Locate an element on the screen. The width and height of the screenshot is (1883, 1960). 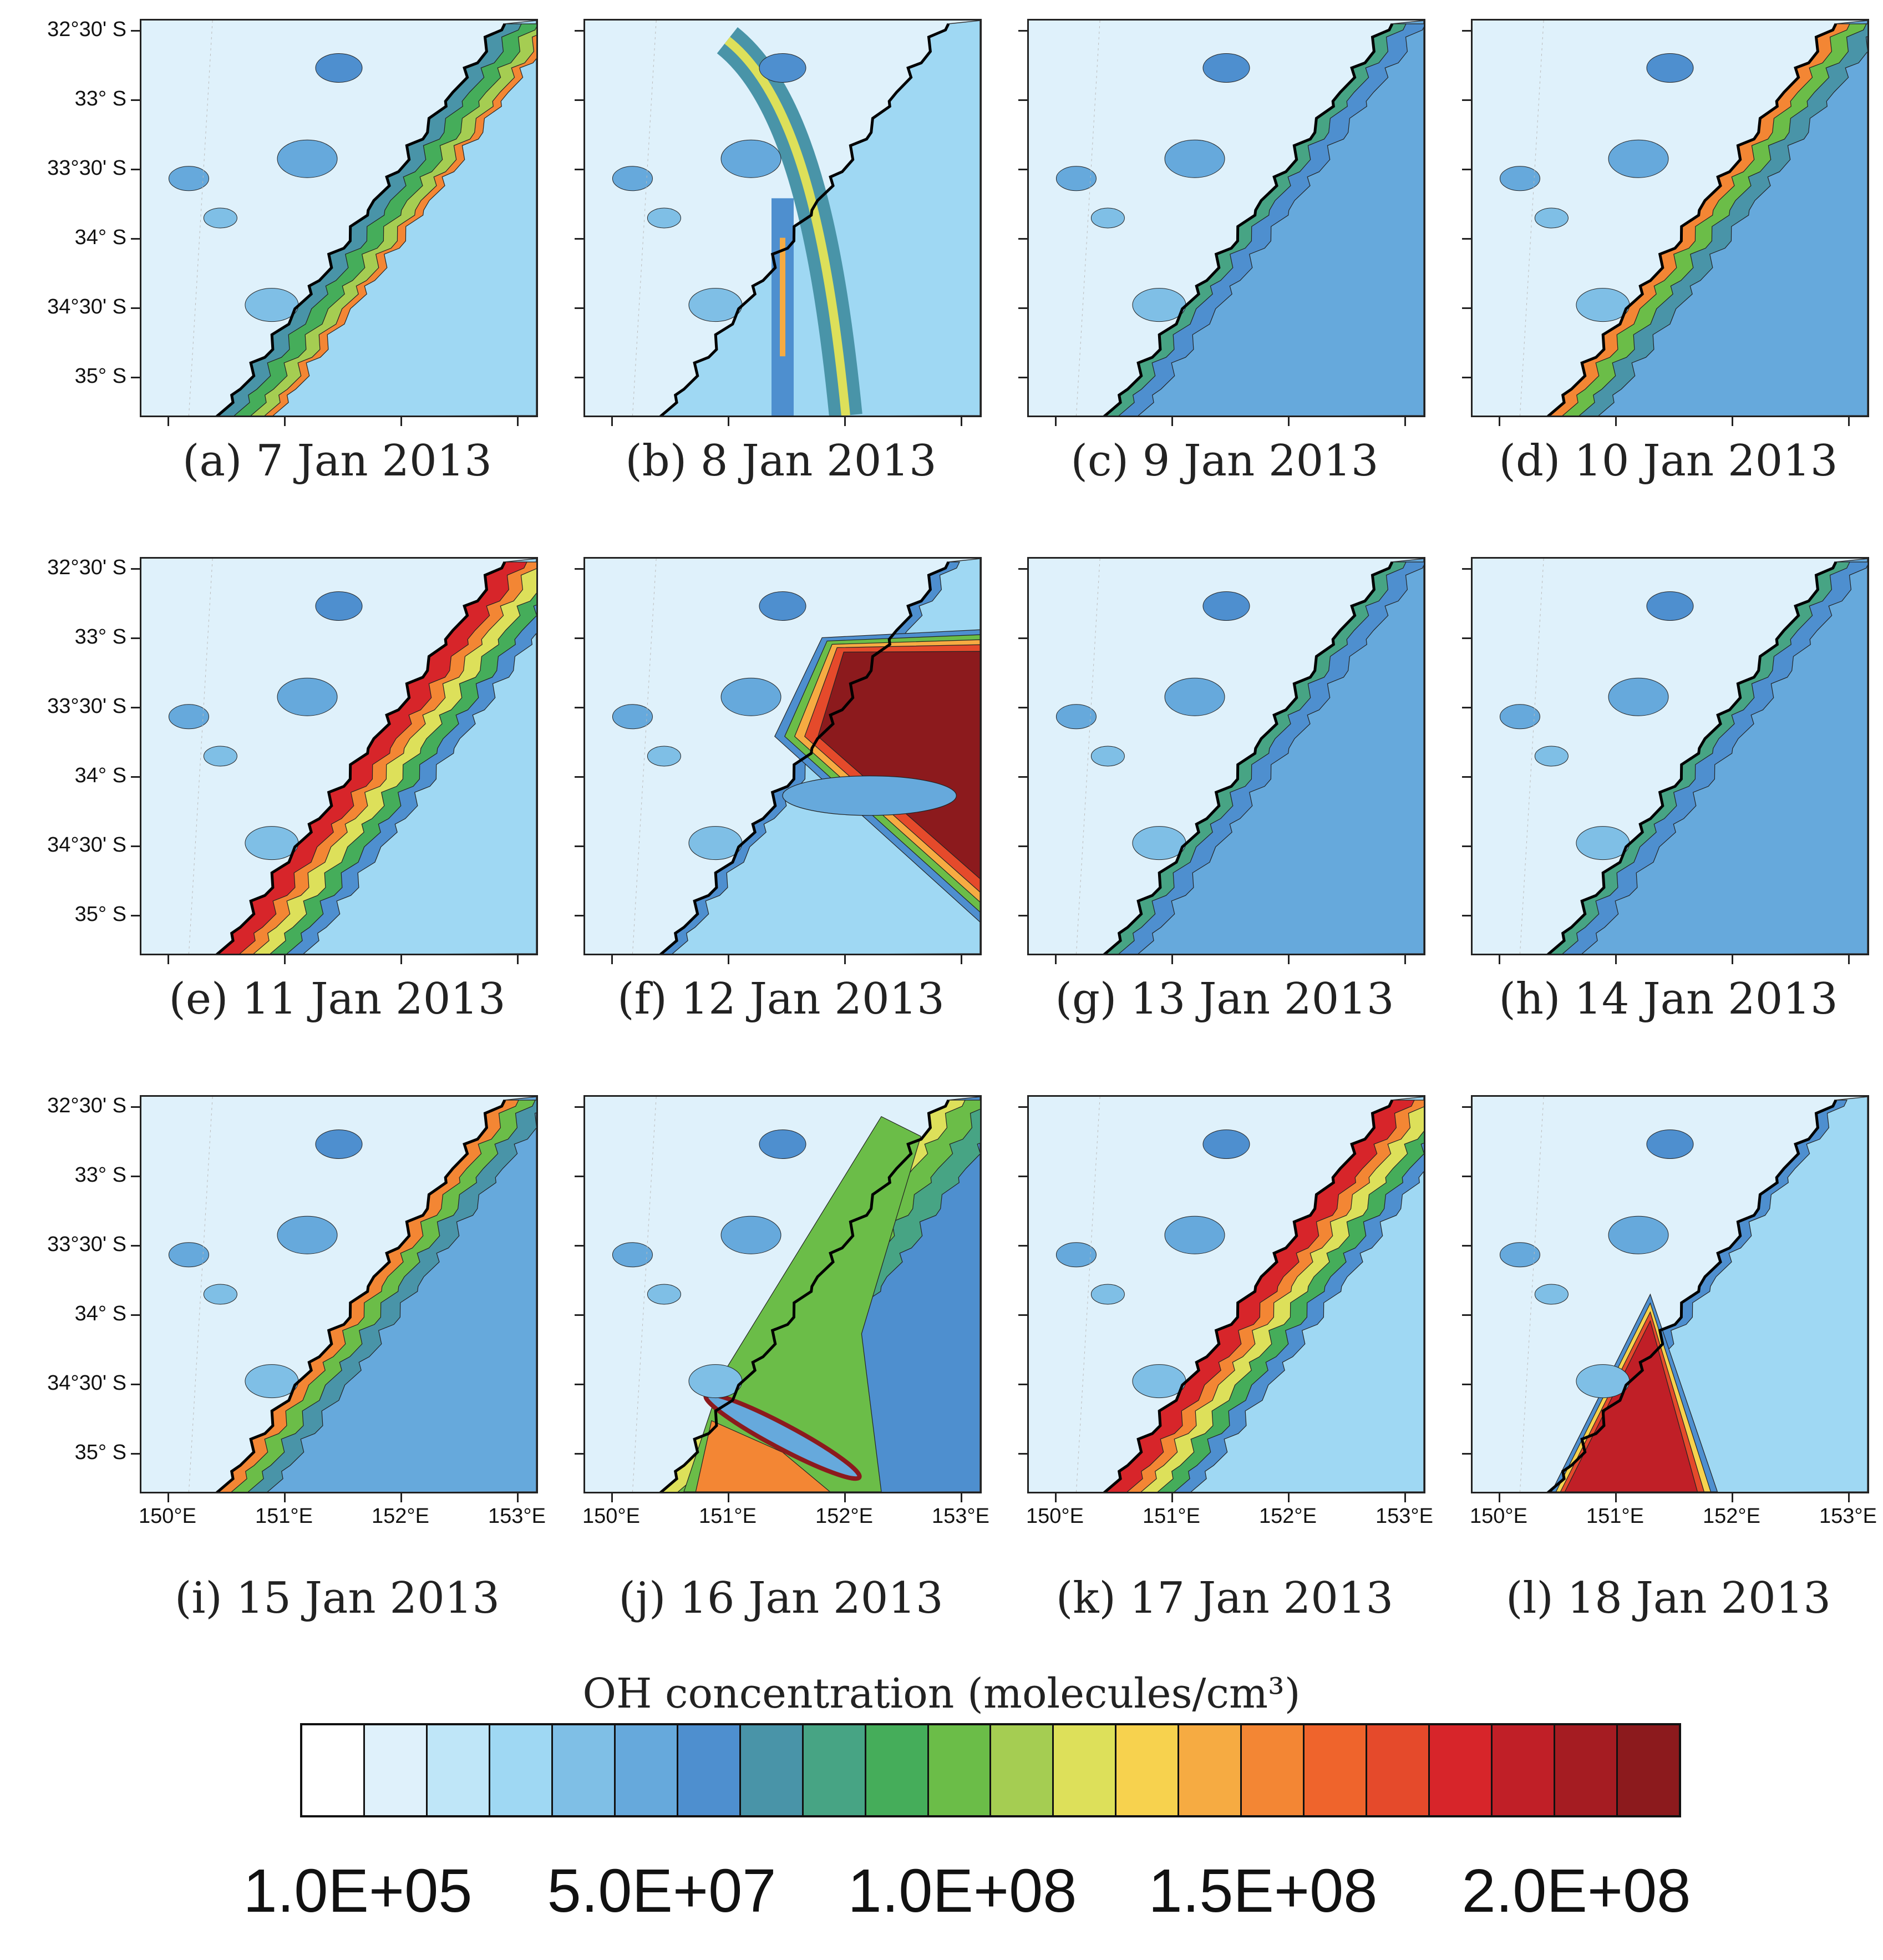
panel-caption: (j) 16 Jan 2013 is located at coordinates (780, 1598).